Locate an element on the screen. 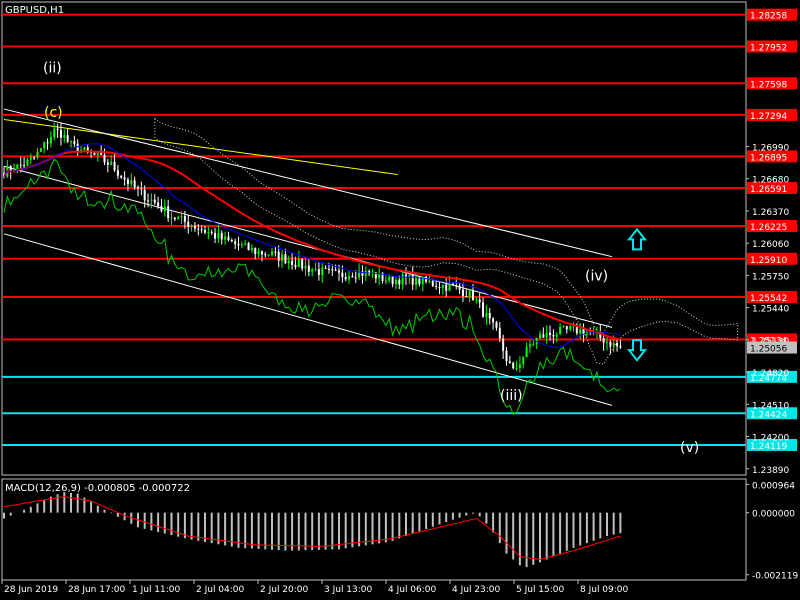 The width and height of the screenshot is (800, 600). y-tick-label-4: 1.25750 is located at coordinates (770, 277).